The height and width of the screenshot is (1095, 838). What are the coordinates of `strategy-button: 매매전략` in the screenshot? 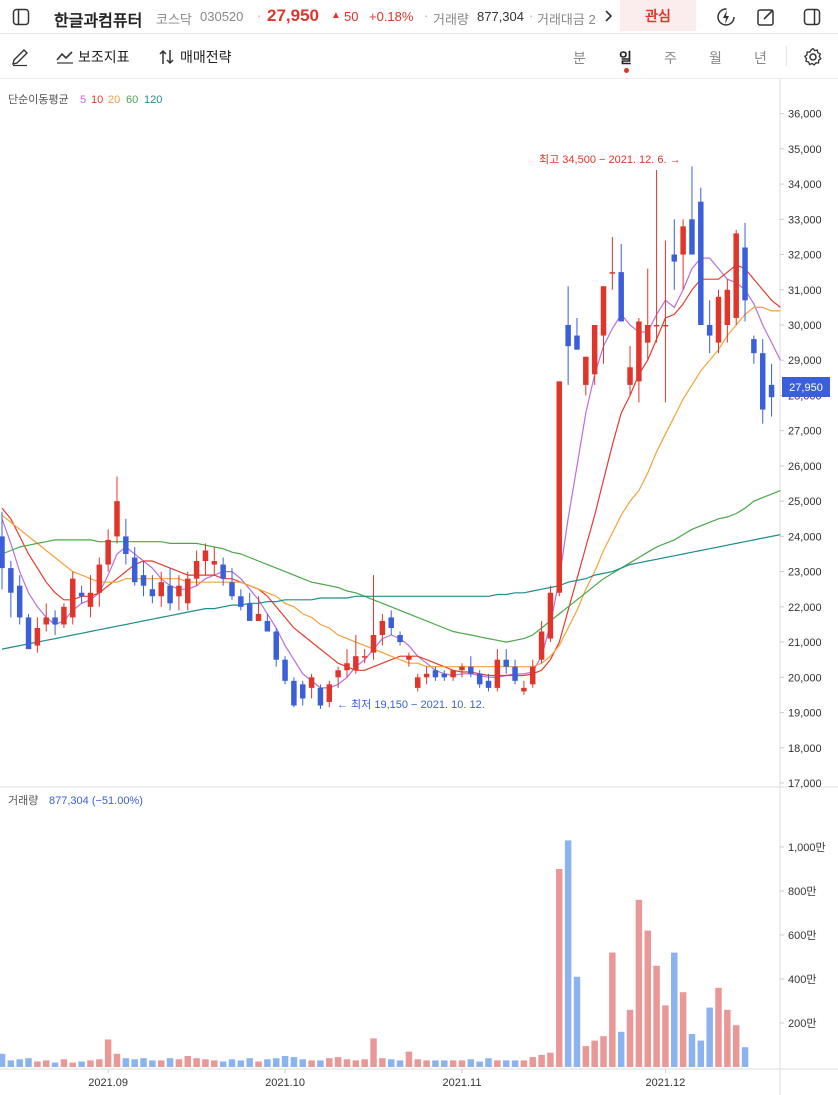 It's located at (195, 57).